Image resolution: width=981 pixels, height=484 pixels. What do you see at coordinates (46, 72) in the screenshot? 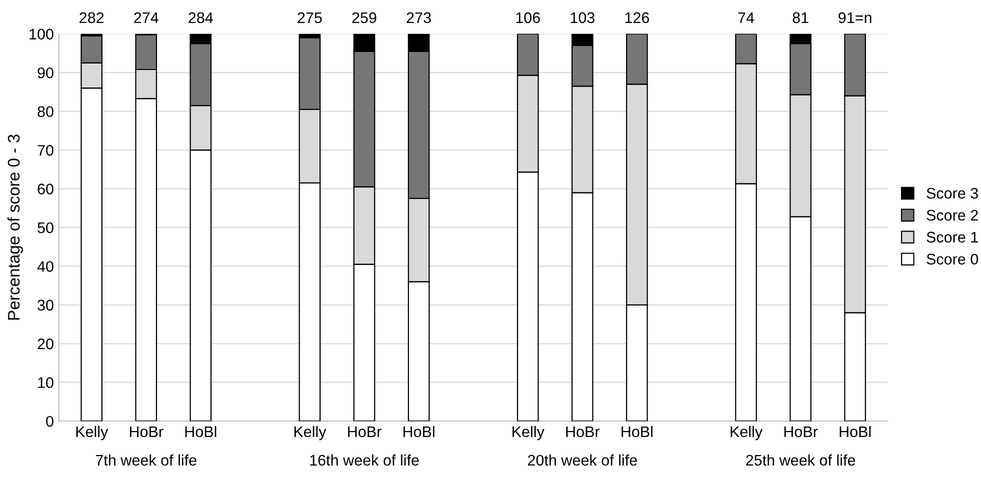
I see `y-tick-label: 90` at bounding box center [46, 72].